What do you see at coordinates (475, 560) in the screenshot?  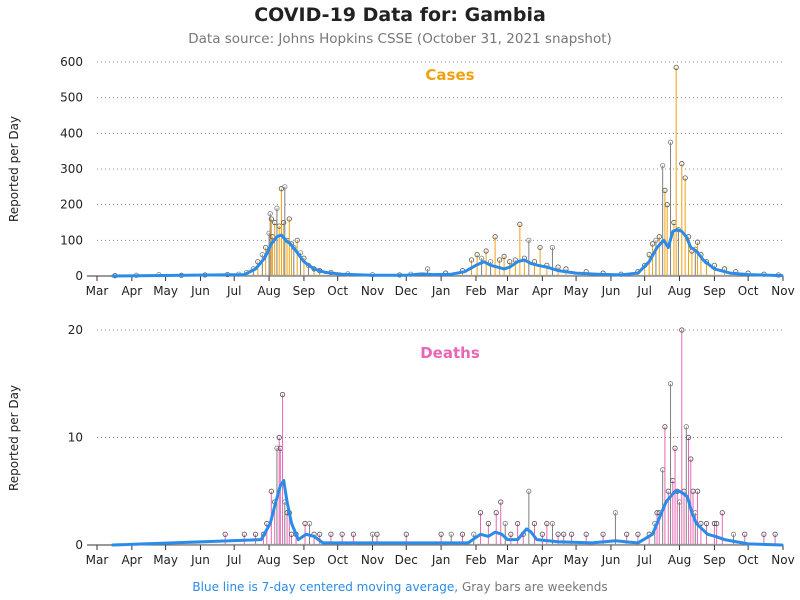 I see `deaths-x-tick-label: Feb` at bounding box center [475, 560].